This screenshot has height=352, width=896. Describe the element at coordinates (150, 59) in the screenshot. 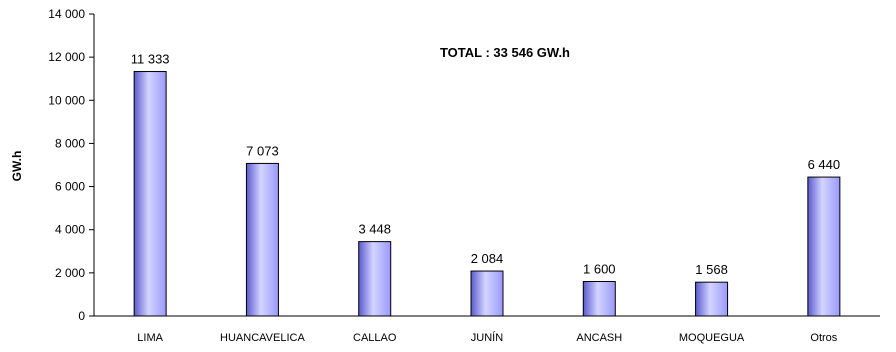

I see `data-label: 11 333` at that location.